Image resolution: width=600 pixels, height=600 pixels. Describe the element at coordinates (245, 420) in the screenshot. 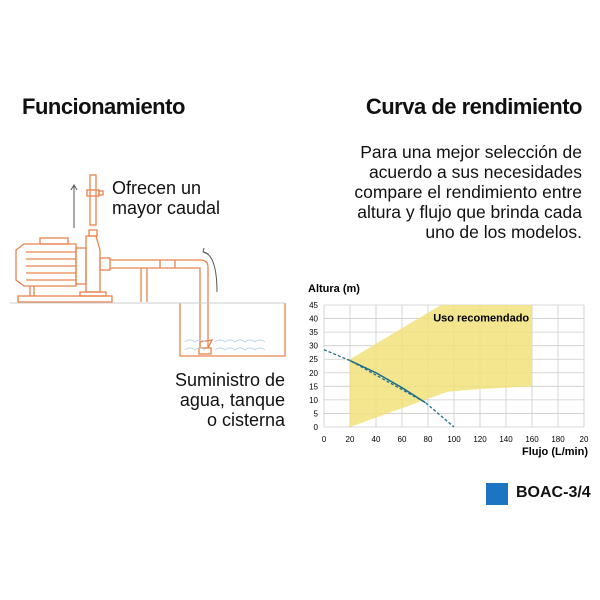

I see `label-line: o cisterna` at that location.